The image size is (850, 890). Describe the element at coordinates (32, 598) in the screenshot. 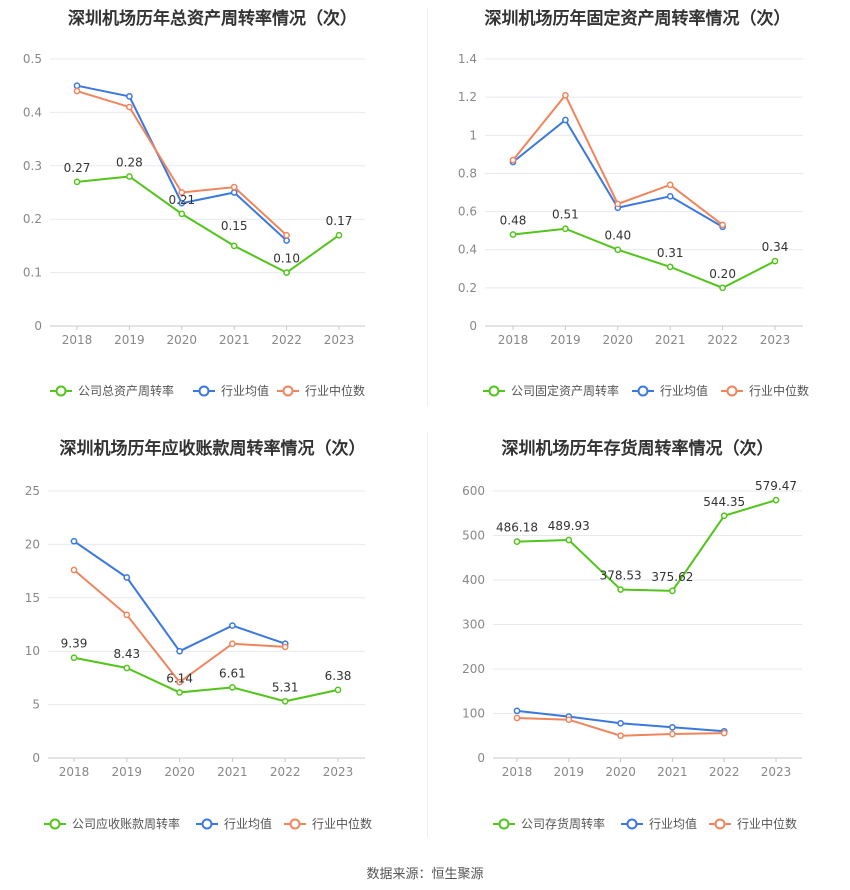

I see `y-tick-label: 15` at that location.